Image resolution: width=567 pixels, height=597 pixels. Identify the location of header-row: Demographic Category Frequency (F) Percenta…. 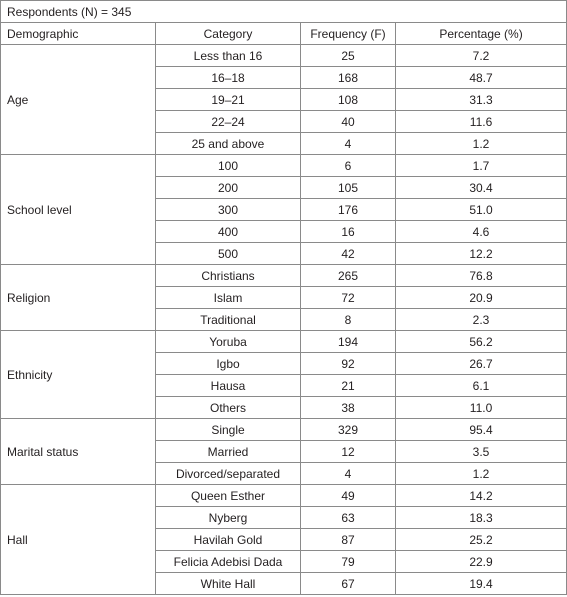
(283, 33).